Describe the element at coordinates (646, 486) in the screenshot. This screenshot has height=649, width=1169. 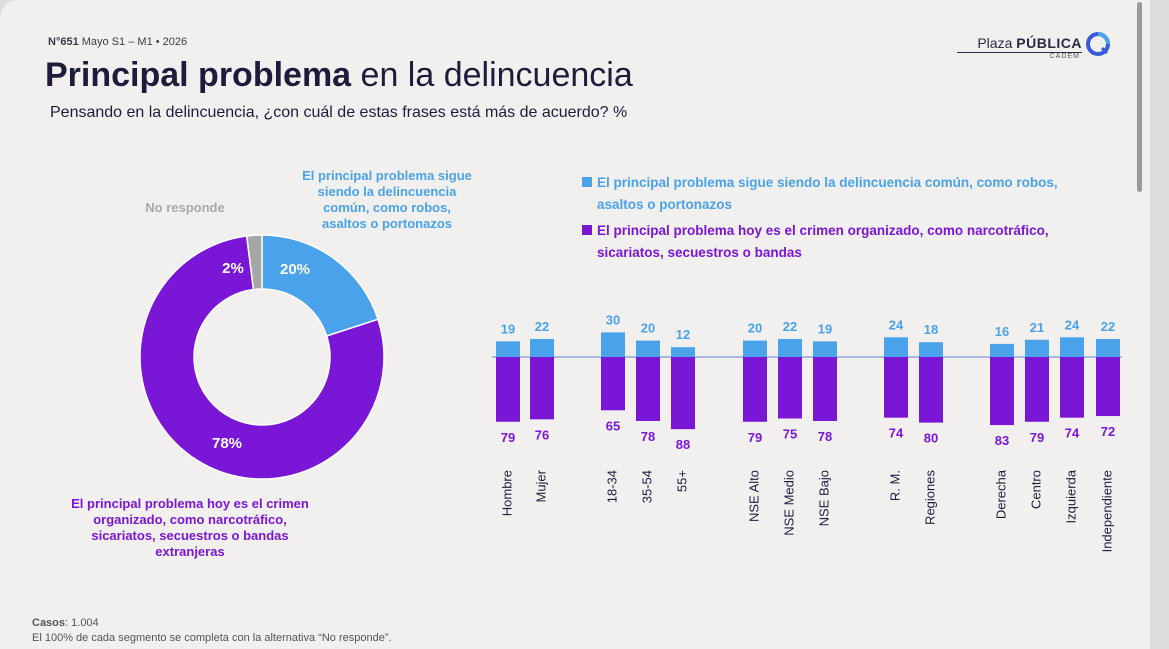
I see `bar-category-label: 35-54` at that location.